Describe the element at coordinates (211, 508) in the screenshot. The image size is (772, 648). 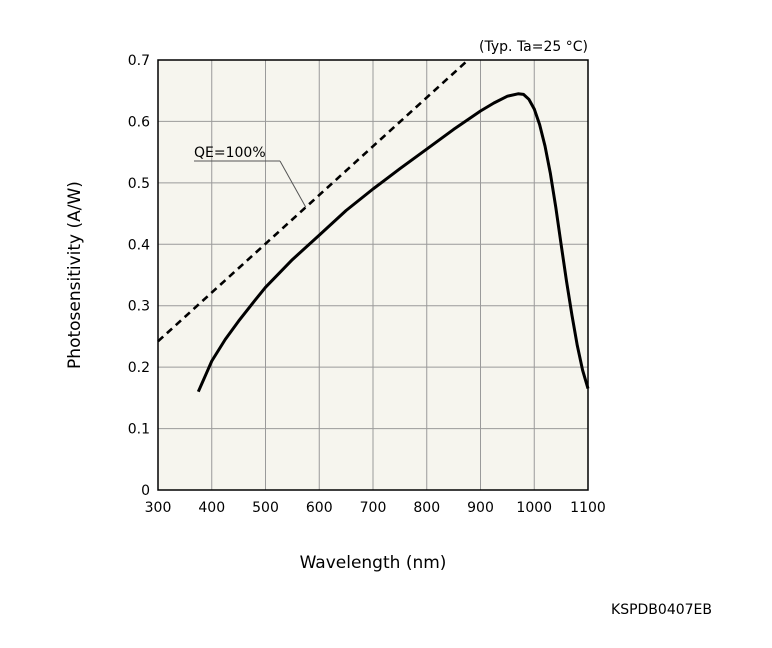
I see `x-tick-label: 400` at that location.